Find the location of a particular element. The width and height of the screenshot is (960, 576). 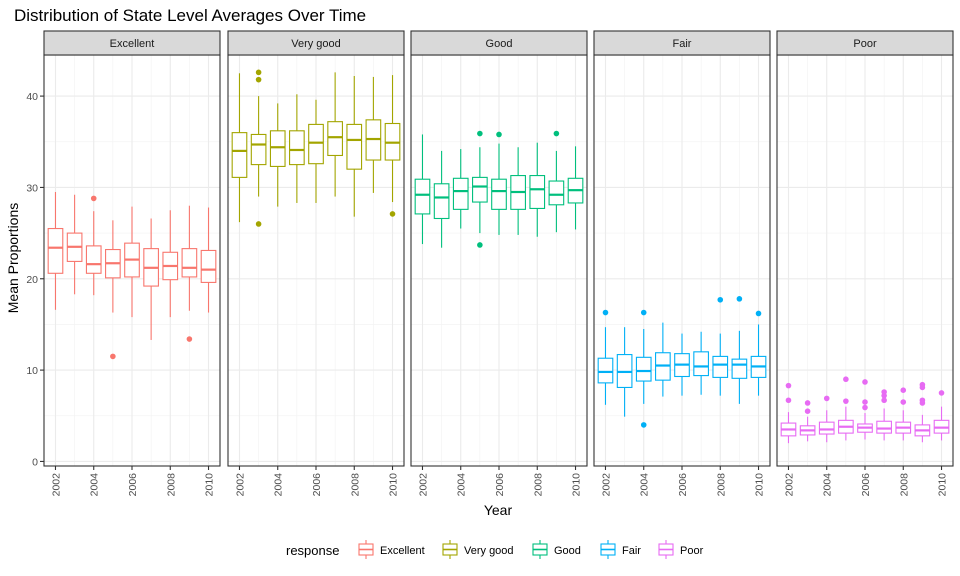

box-very-good-2004 is located at coordinates (277, 155).